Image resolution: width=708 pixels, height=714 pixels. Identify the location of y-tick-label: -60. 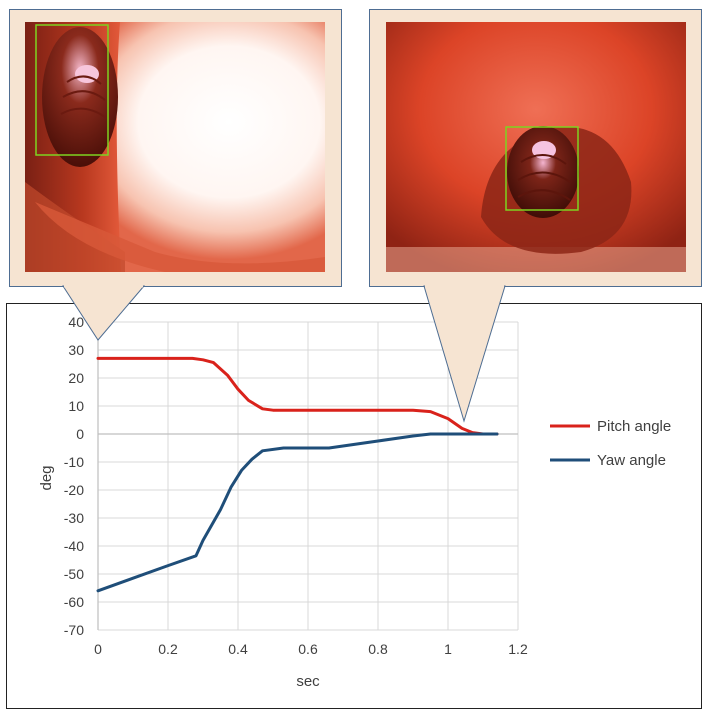
(74, 602).